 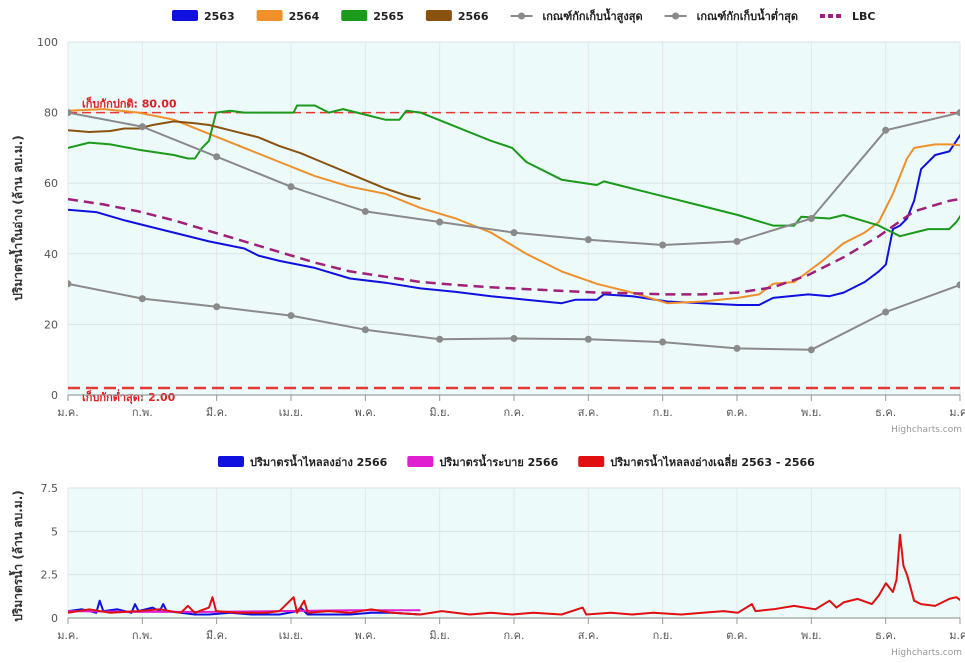 What do you see at coordinates (47, 219) in the screenshot?
I see `top-y-ticks: 0 20 40 60 80 100` at bounding box center [47, 219].